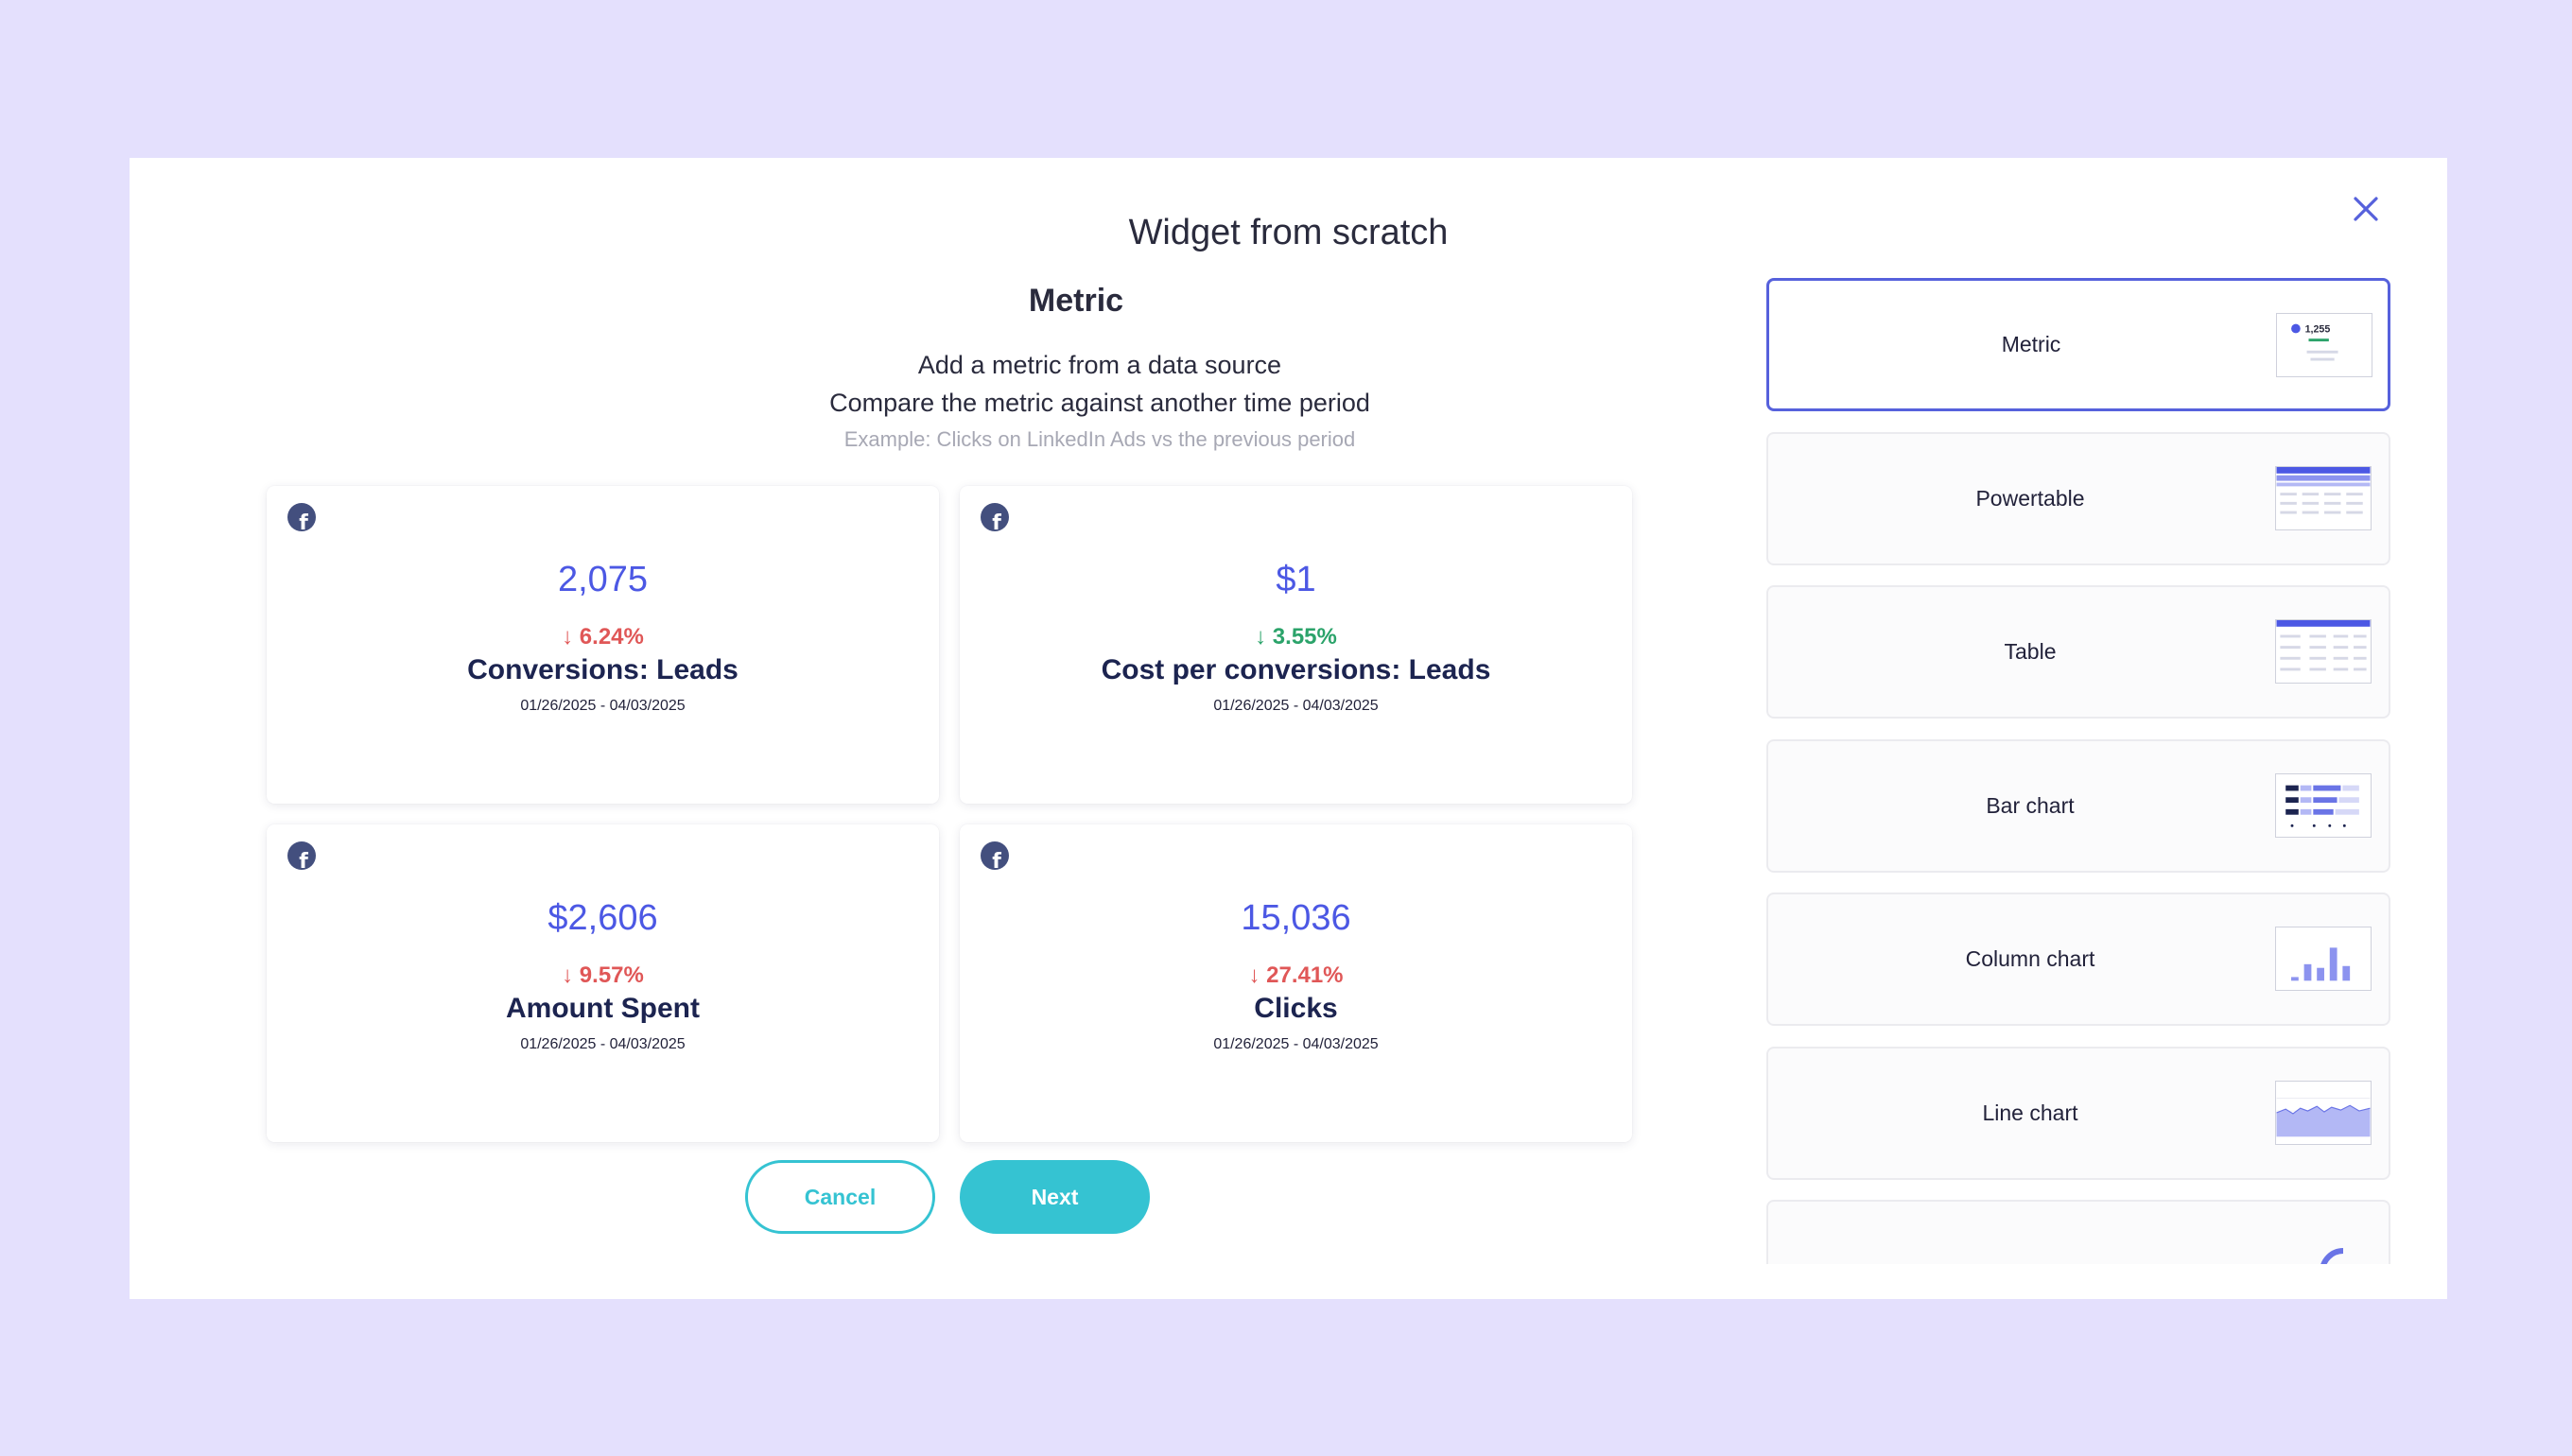 Image resolution: width=2572 pixels, height=1456 pixels. I want to click on metric-change: ↓ 6.24%, so click(603, 637).